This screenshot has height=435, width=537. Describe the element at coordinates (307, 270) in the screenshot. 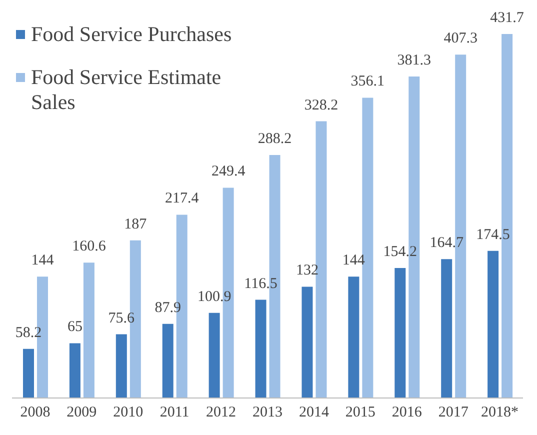

I see `data-label: 132` at that location.